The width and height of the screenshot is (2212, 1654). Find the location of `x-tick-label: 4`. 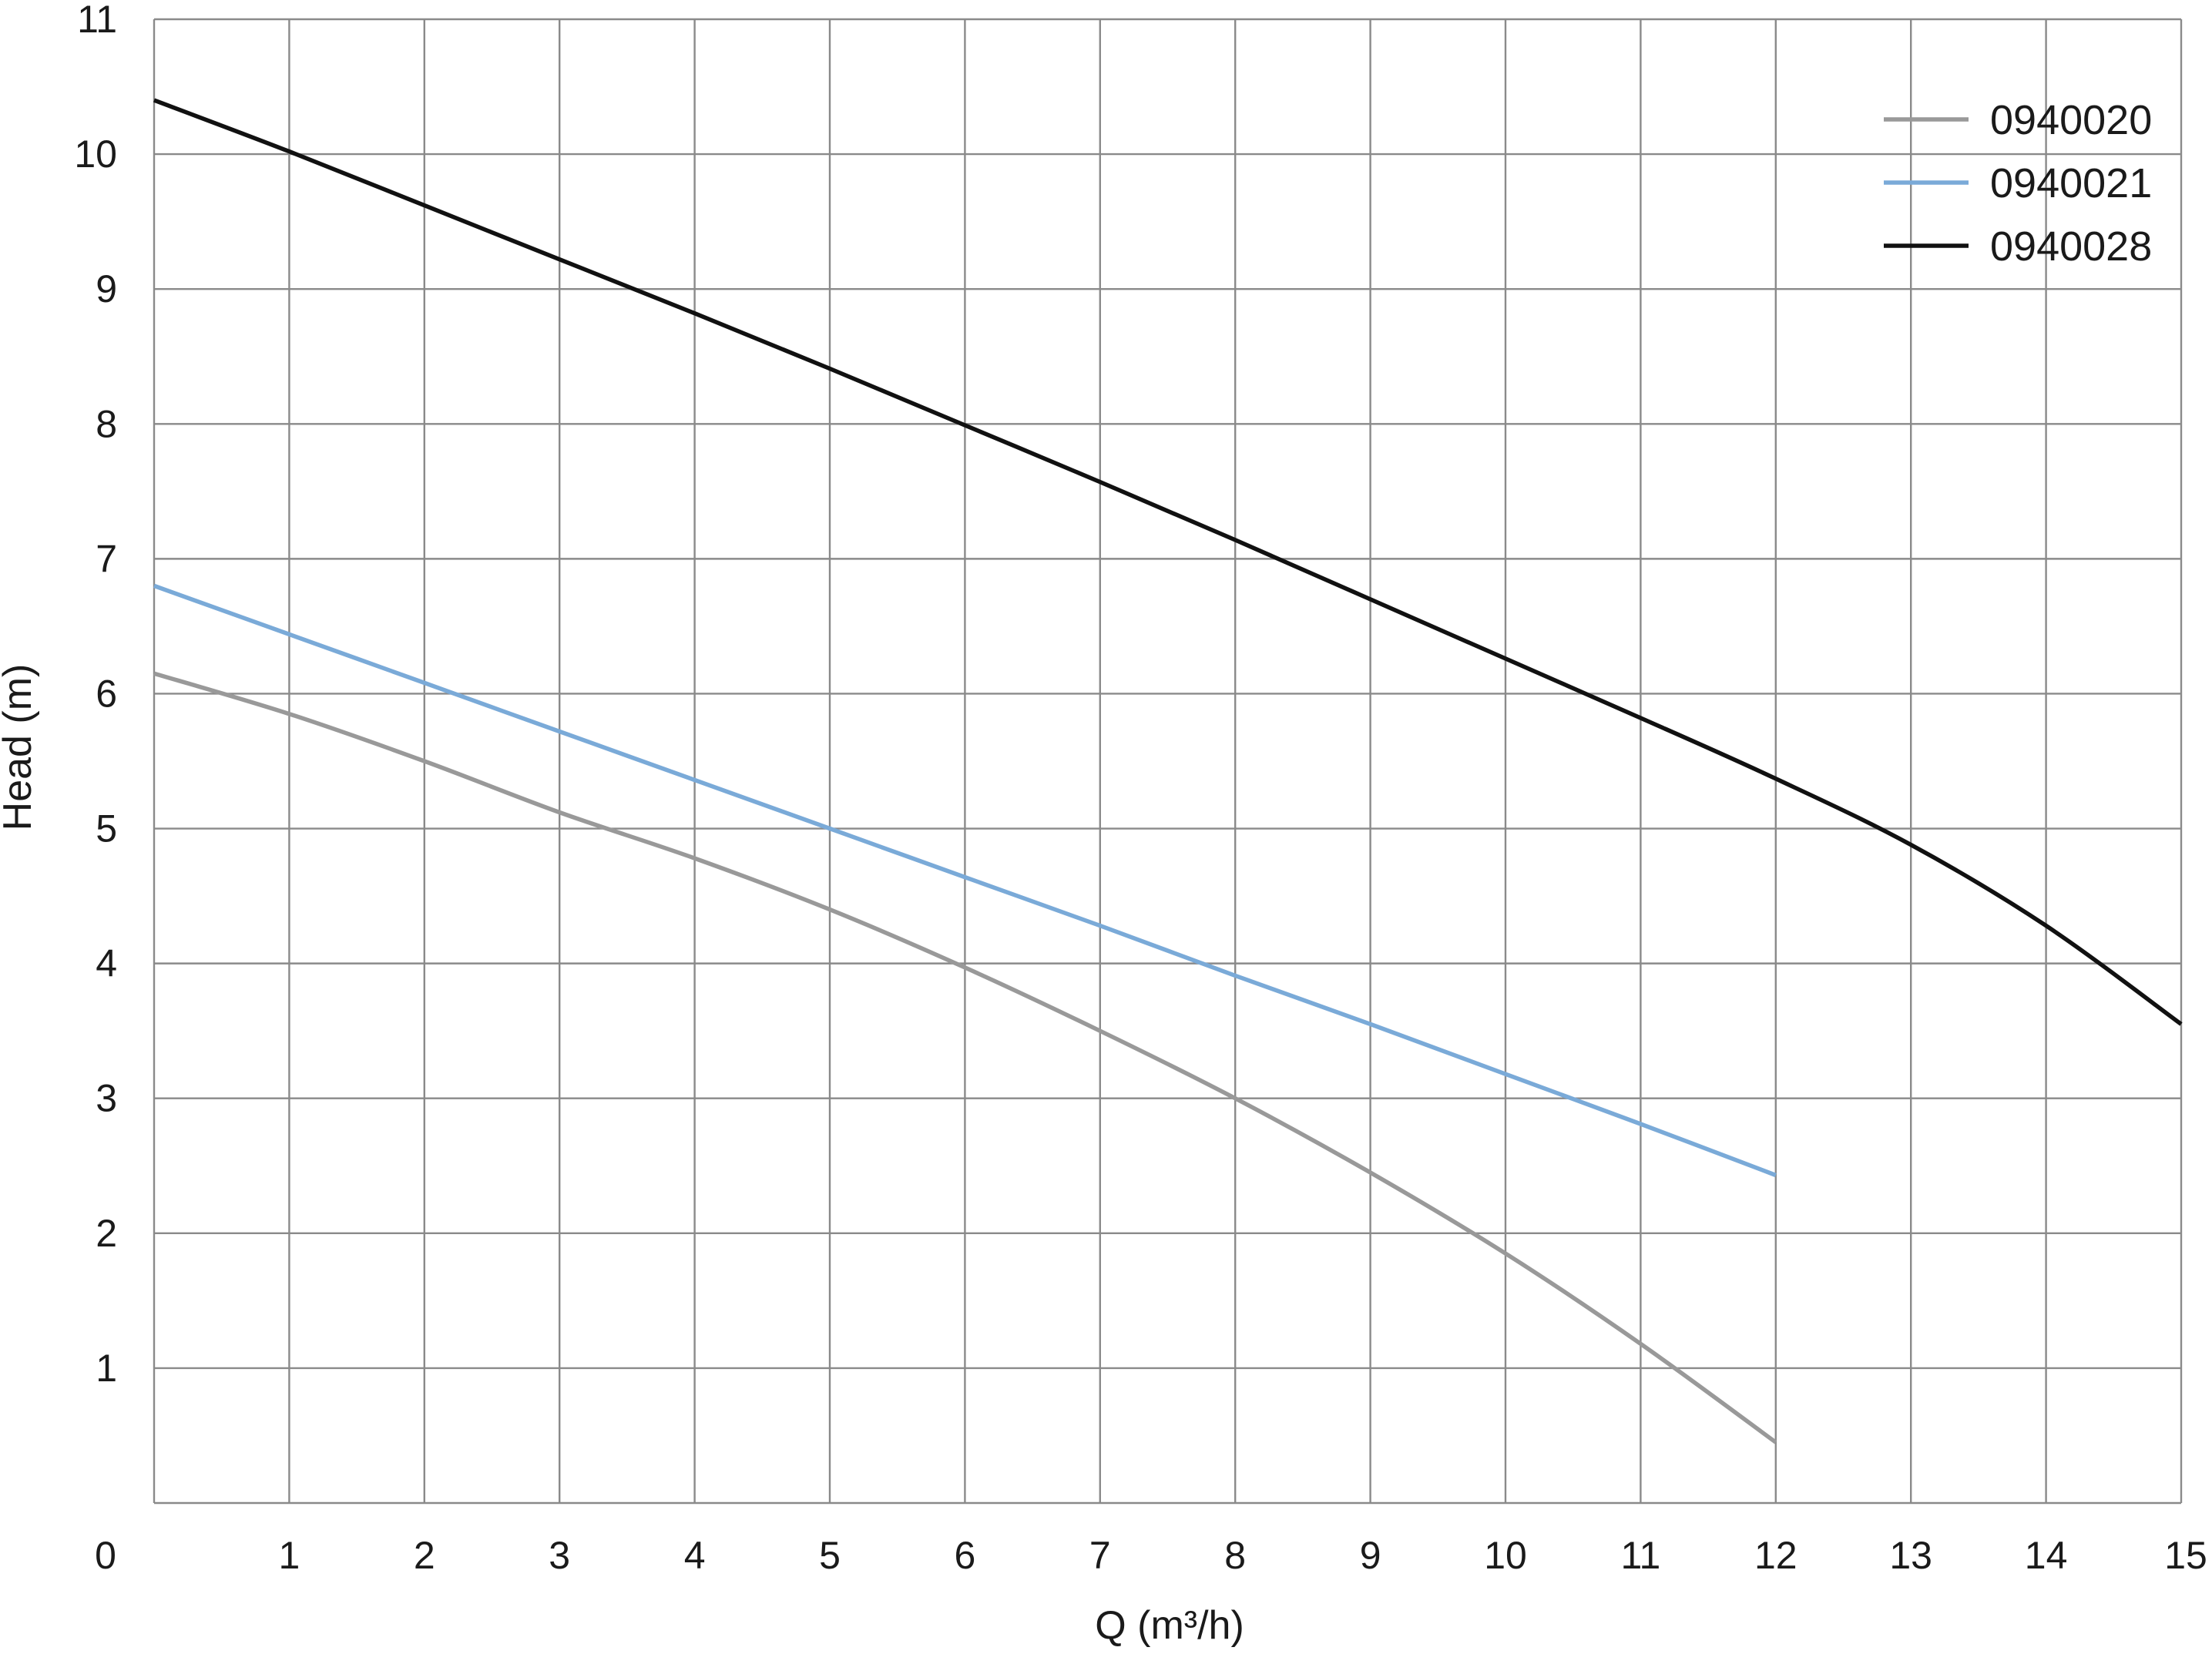

x-tick-label: 4 is located at coordinates (695, 1556).